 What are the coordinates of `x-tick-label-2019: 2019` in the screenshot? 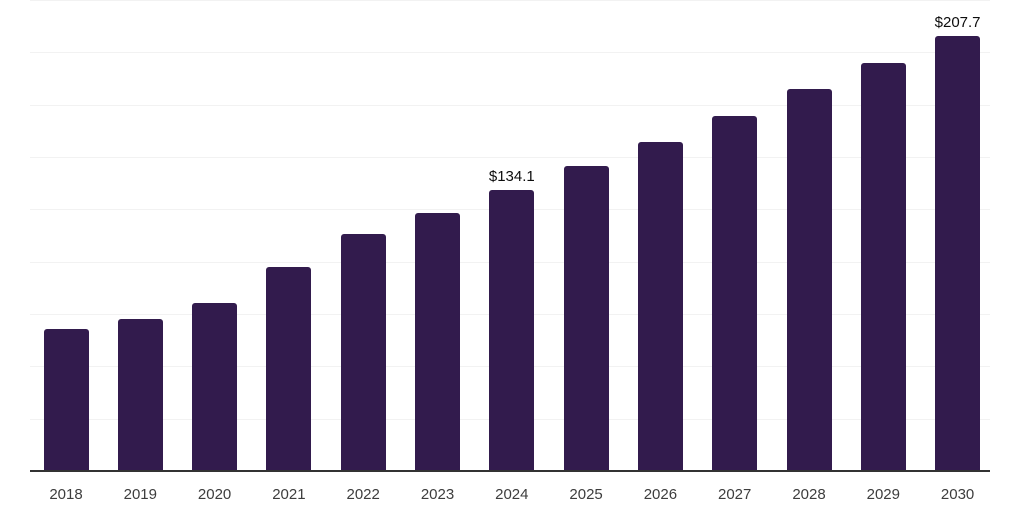 It's located at (140, 494).